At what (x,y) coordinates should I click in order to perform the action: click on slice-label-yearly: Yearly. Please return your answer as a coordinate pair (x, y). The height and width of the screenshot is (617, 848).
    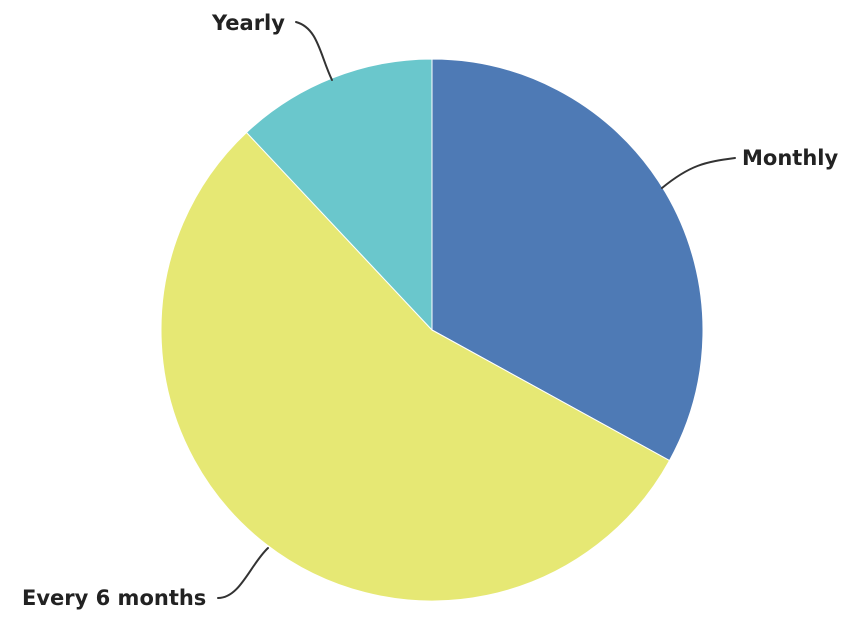
    Looking at the image, I should click on (248, 23).